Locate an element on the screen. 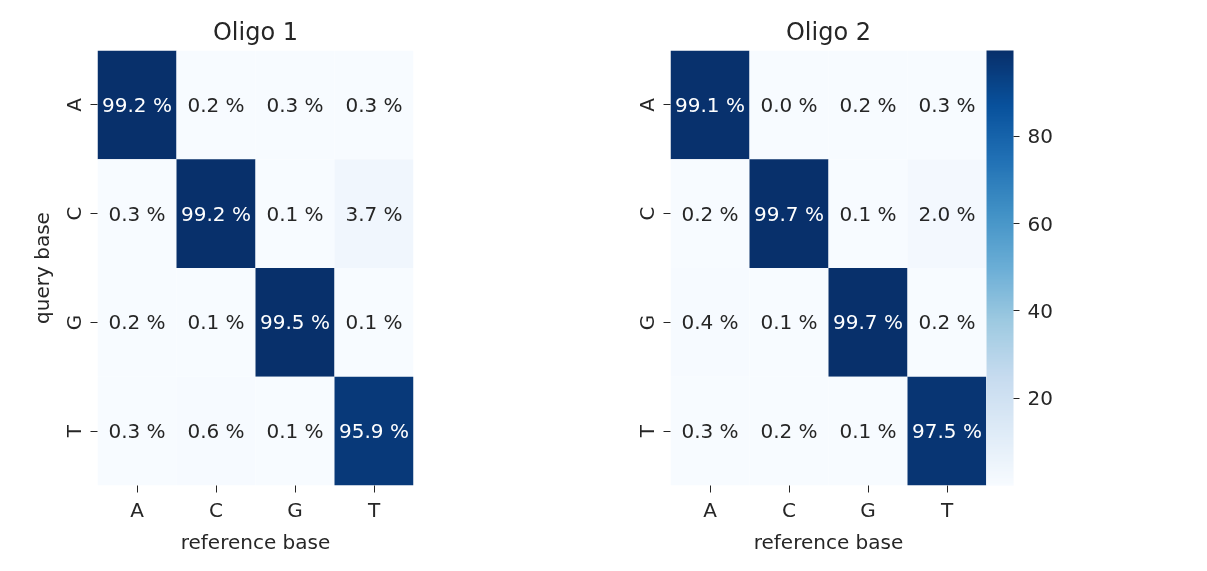 Image resolution: width=1207 pixels, height=571 pixels. data-label: 0.0 % is located at coordinates (789, 104).